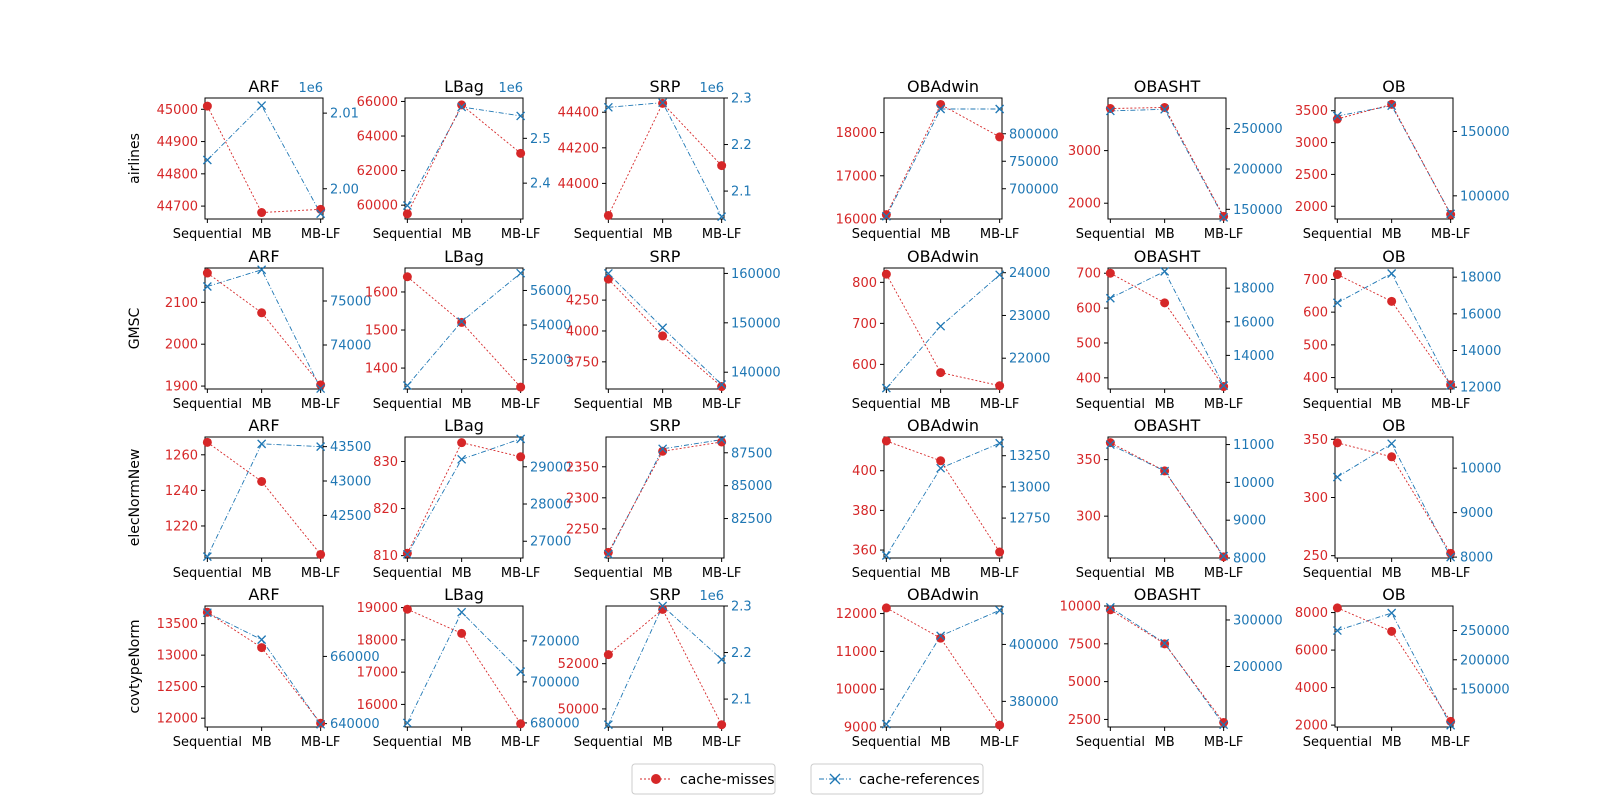 The width and height of the screenshot is (1600, 800). What do you see at coordinates (1258, 210) in the screenshot?
I see `right-tick-label: 150000` at bounding box center [1258, 210].